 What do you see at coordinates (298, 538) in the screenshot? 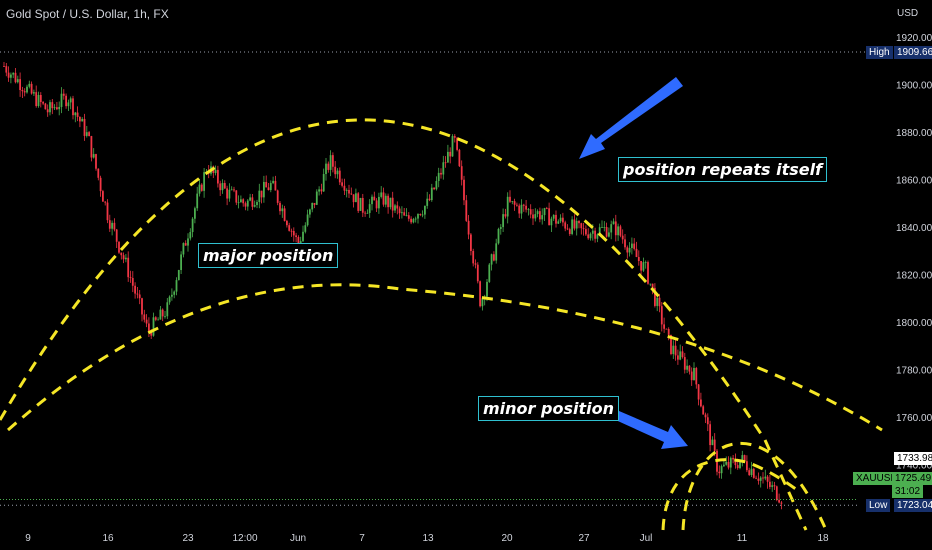
I see `x-tick-label: Jun` at bounding box center [298, 538].